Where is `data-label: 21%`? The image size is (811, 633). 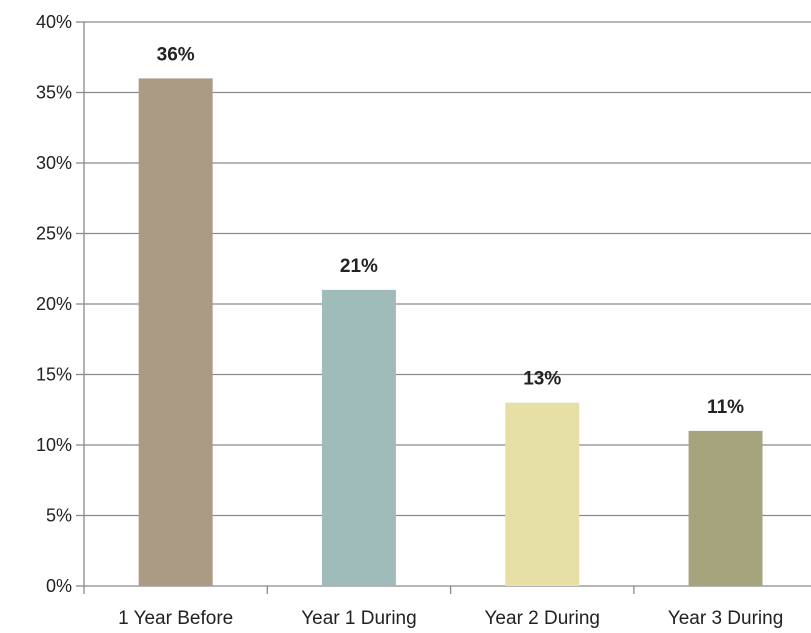 data-label: 21% is located at coordinates (359, 266).